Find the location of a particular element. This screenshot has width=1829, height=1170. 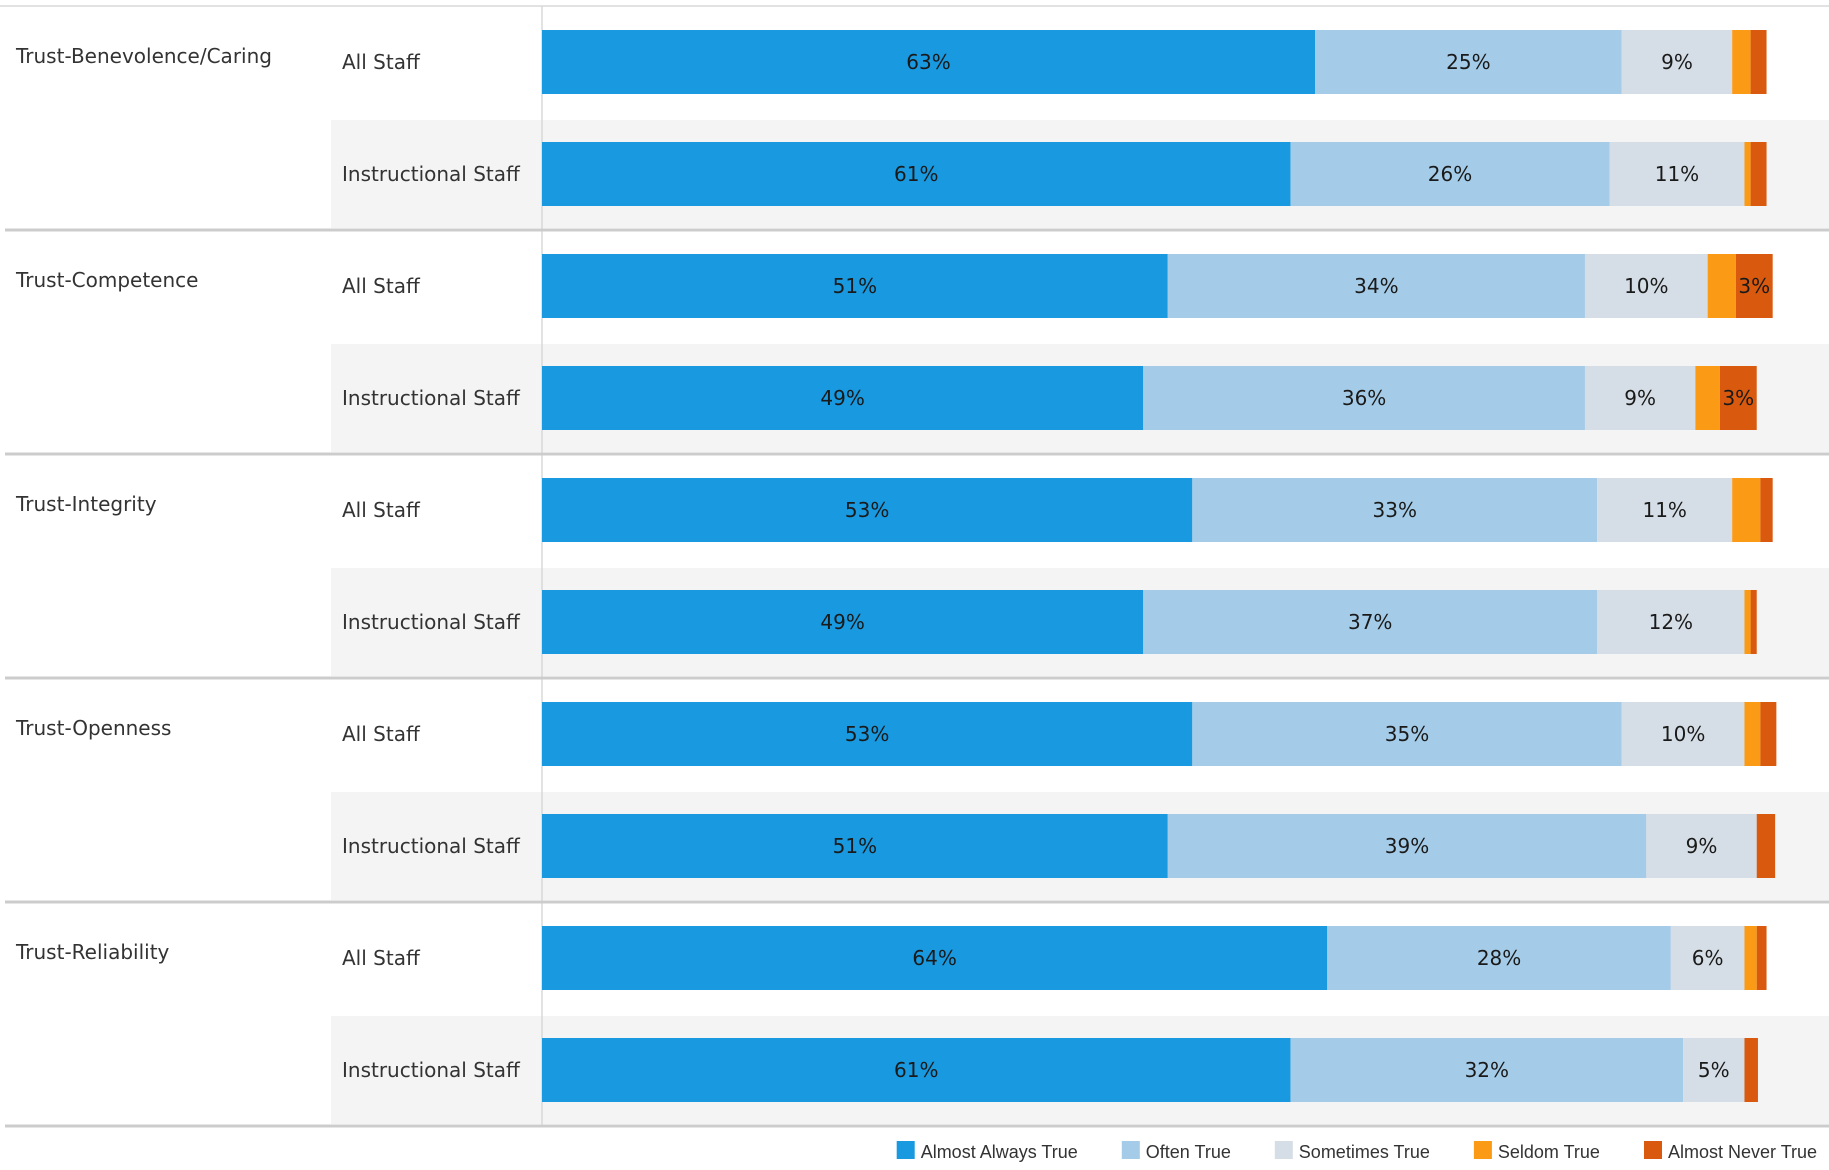

data-label: 64% is located at coordinates (934, 958).